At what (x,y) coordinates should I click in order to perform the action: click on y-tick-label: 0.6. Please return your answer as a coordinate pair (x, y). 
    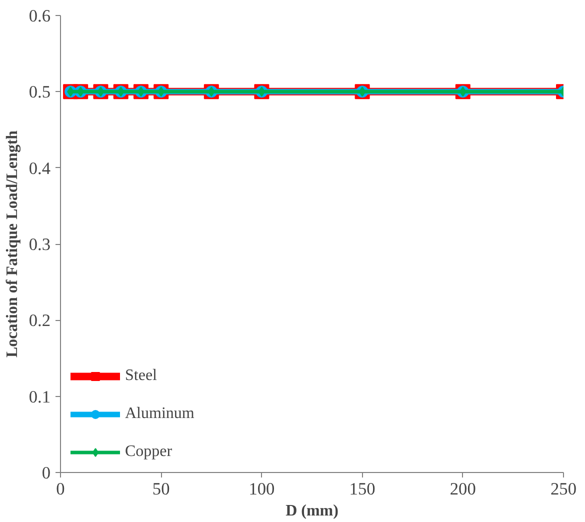
    Looking at the image, I should click on (39, 16).